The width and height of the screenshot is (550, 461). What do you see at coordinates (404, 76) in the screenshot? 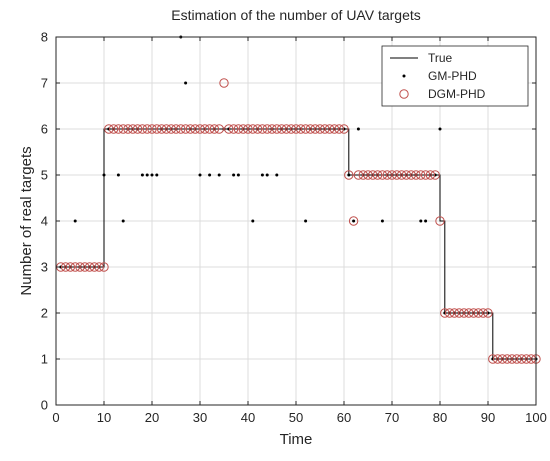
I see `legend-dot-gm-phd` at bounding box center [404, 76].